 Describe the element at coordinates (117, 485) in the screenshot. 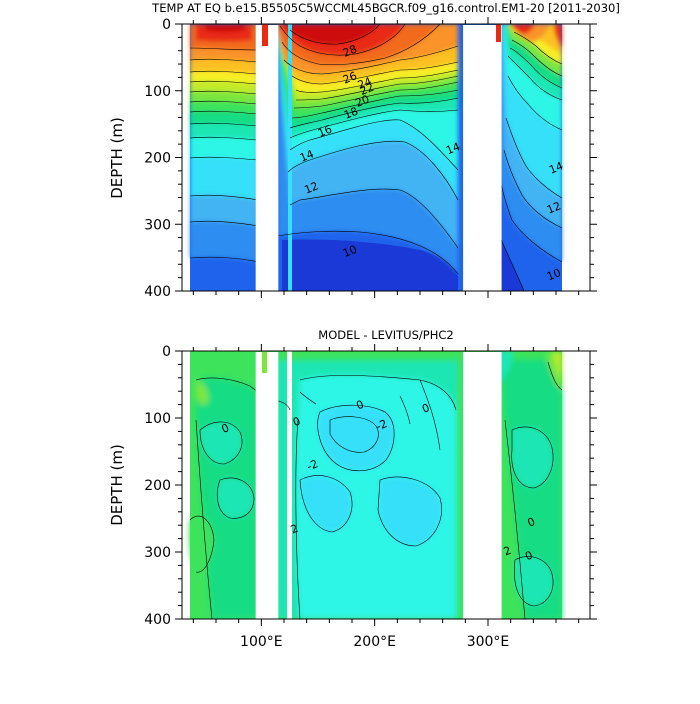

I see `bottom-y-axis-label: DEPTH (m)` at that location.